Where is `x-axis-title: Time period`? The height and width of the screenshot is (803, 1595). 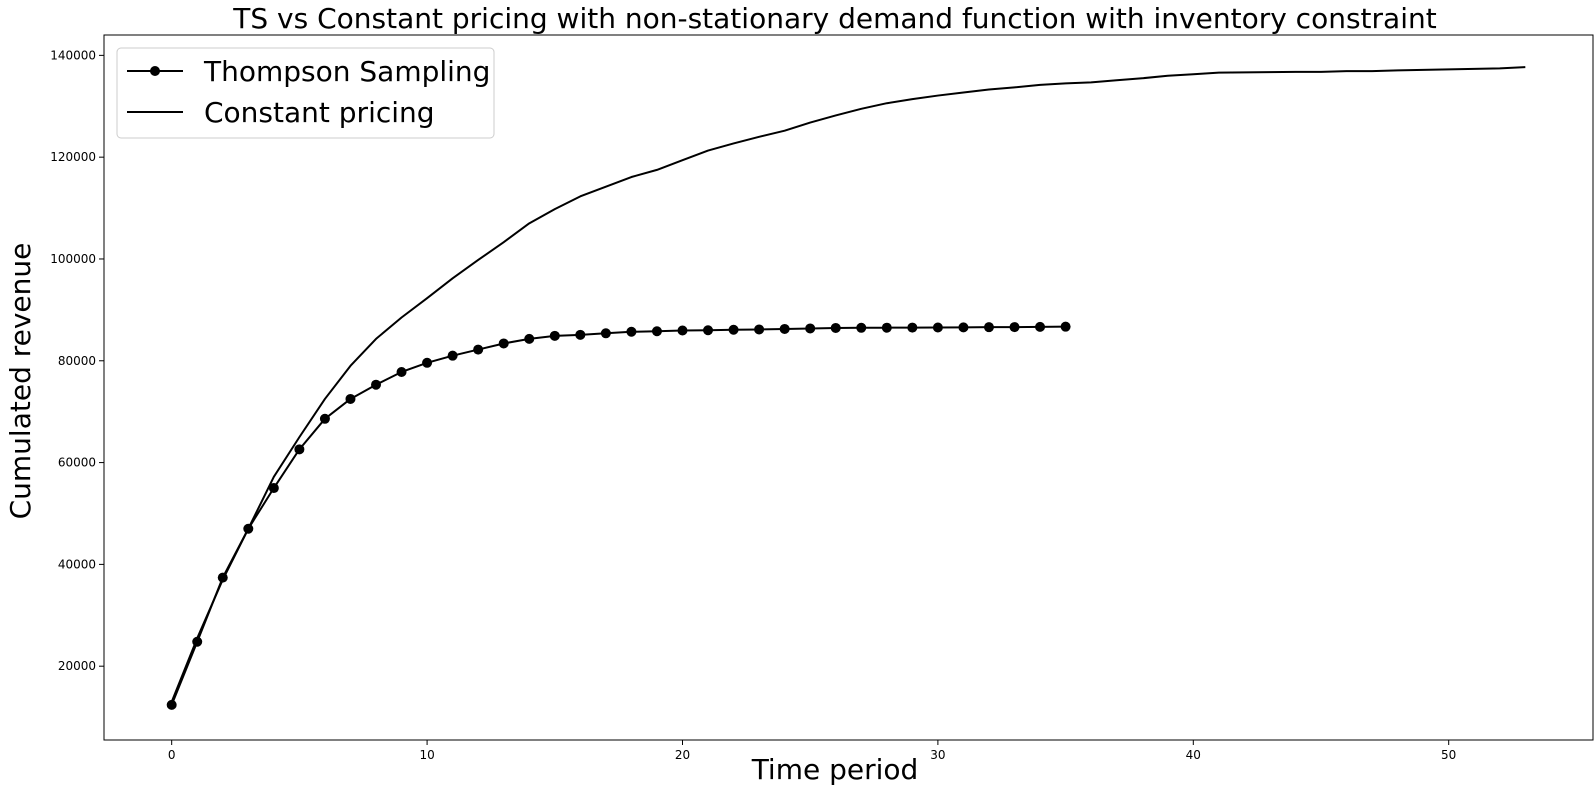
x-axis-title: Time period is located at coordinates (835, 769).